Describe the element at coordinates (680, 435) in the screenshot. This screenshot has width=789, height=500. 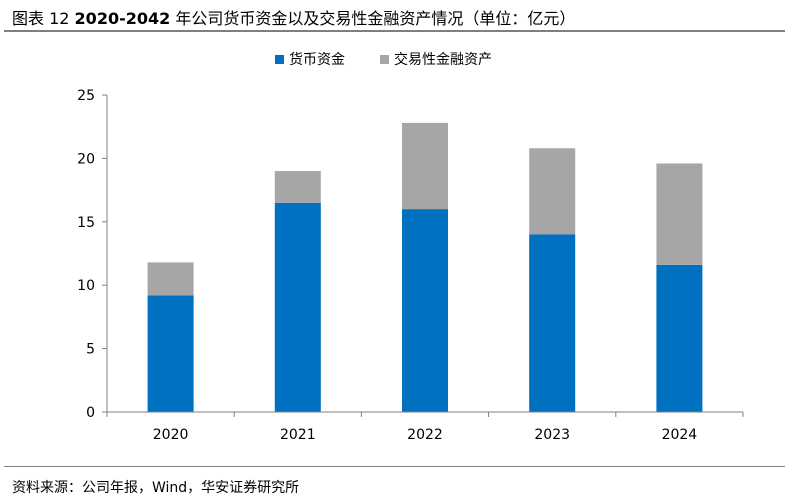
I see `x-tick-label-2024: 2024` at that location.